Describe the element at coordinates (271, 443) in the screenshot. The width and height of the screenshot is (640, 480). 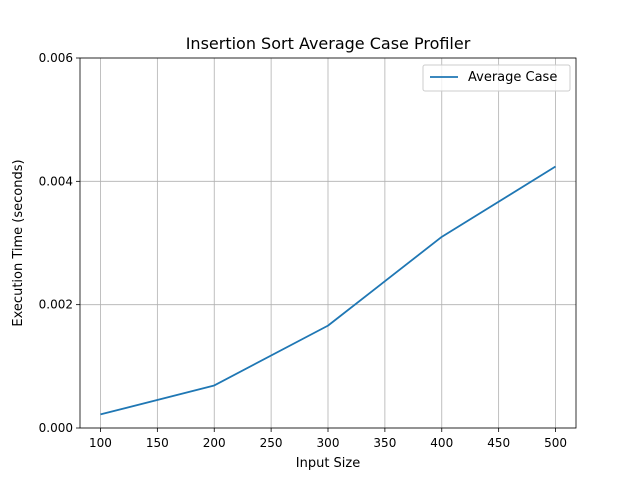
I see `x-tick-label: 250` at that location.